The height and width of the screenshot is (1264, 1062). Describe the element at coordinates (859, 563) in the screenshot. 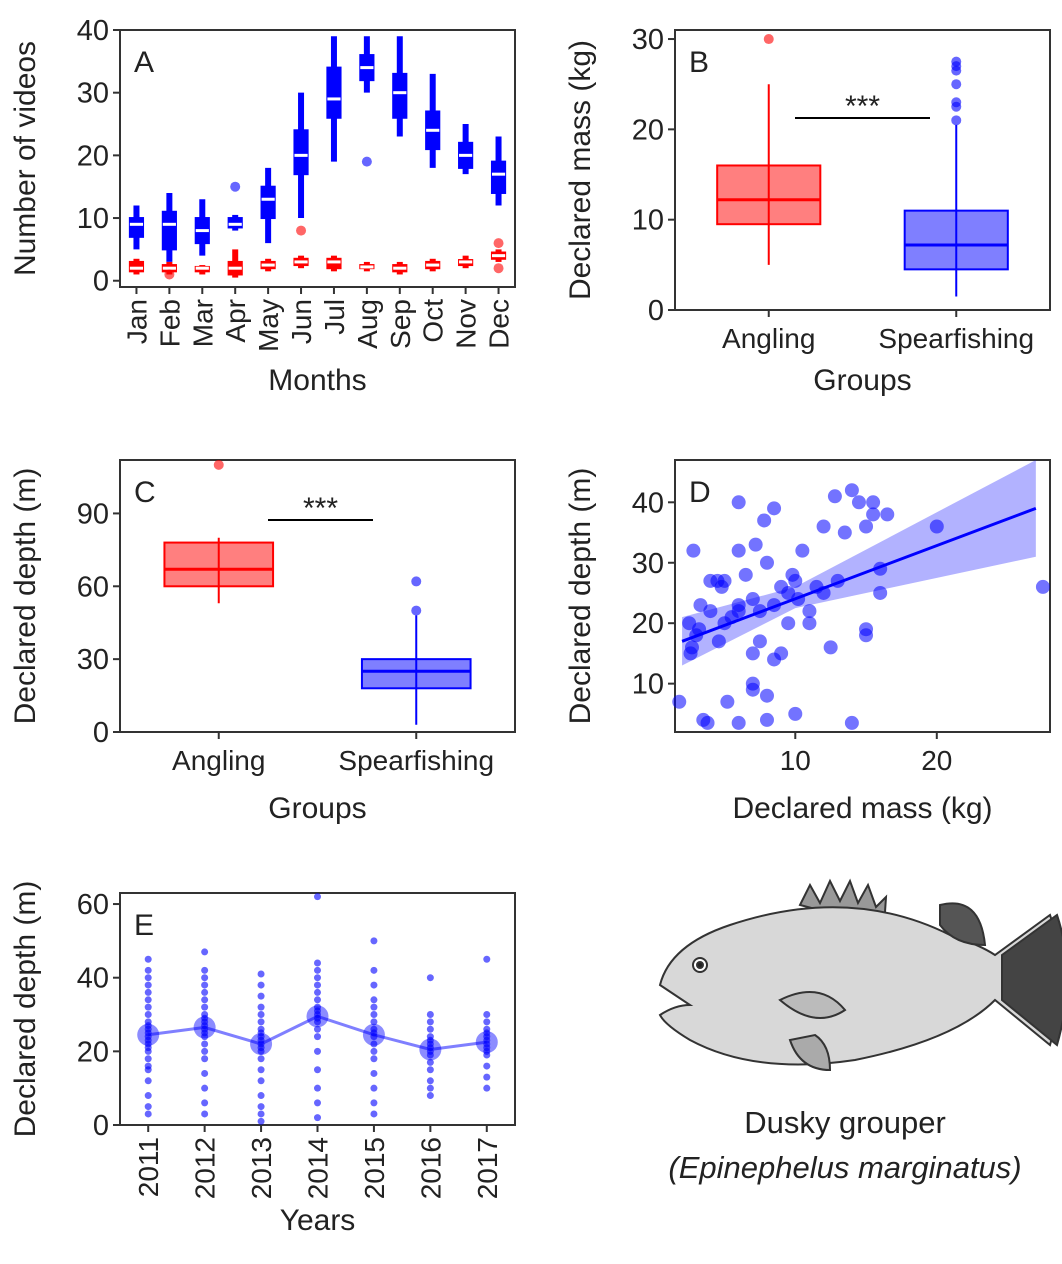

I see `confidence-band` at that location.